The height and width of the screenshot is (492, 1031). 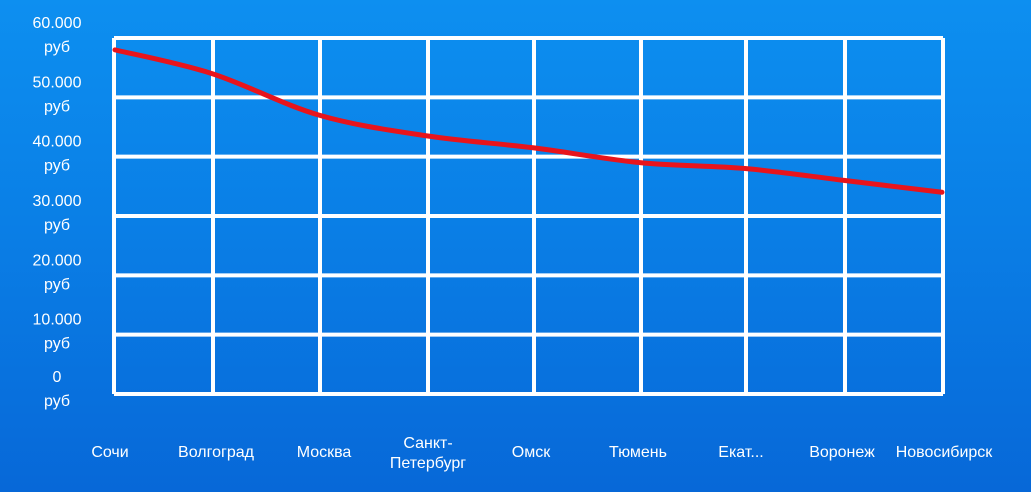 I want to click on y-tick-label-line: 30.000, so click(x=57, y=201).